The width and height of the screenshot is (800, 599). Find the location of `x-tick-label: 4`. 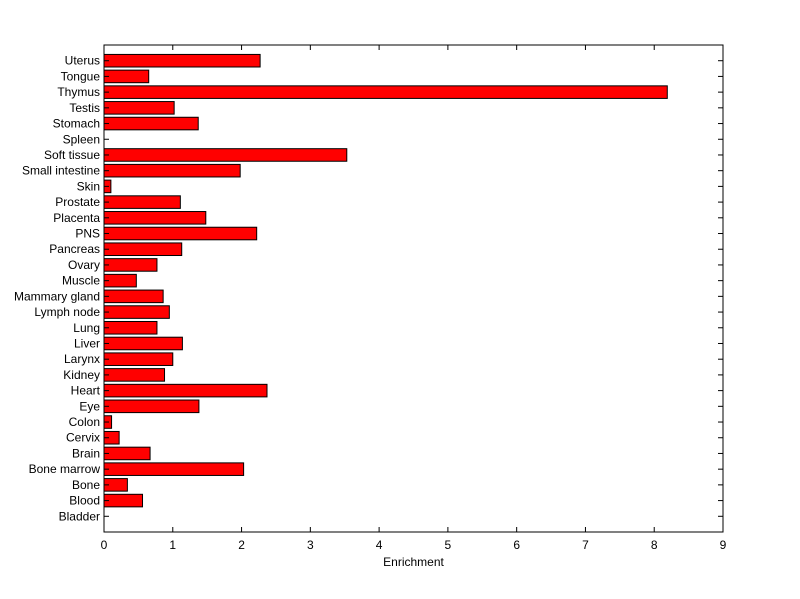

x-tick-label: 4 is located at coordinates (379, 545).